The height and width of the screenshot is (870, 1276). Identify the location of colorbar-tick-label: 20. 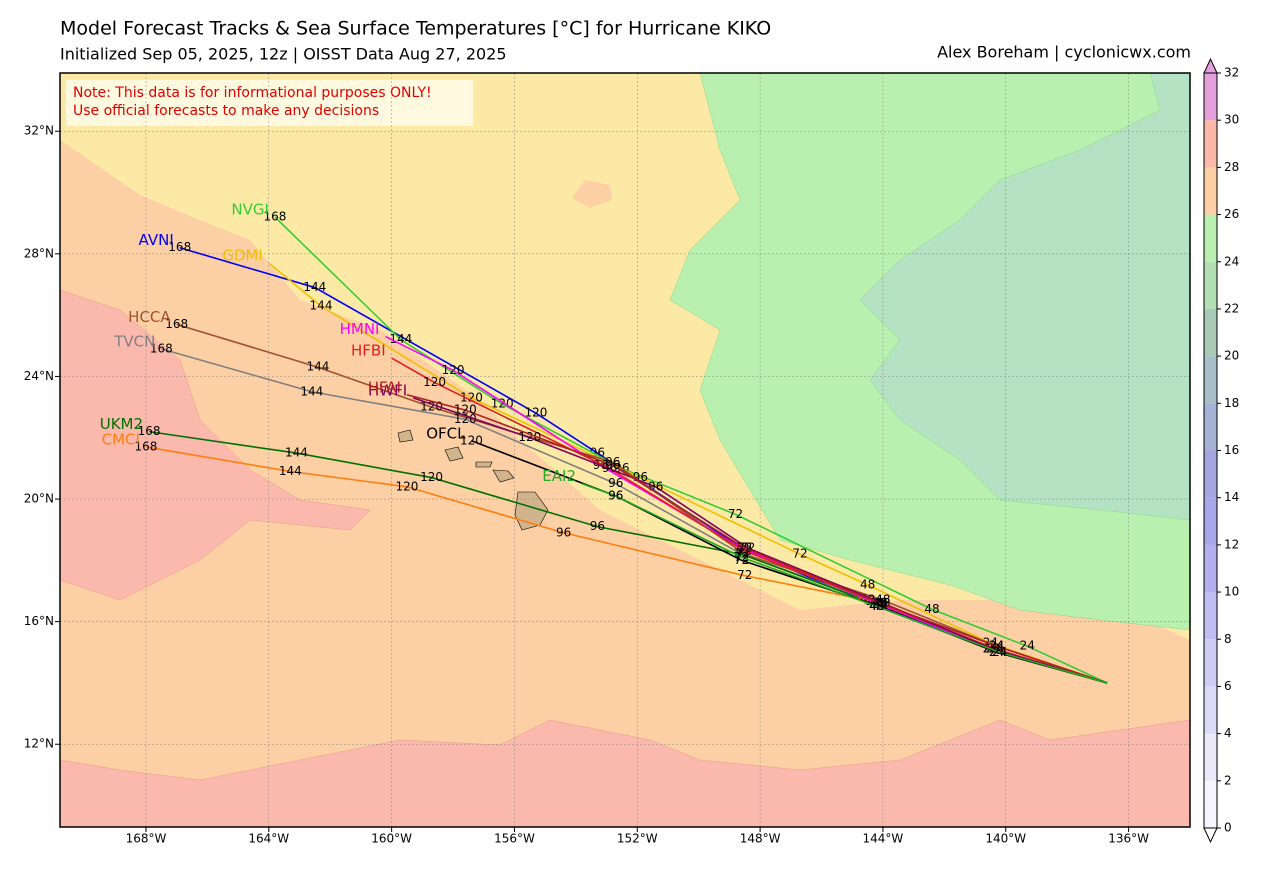
(1231, 356).